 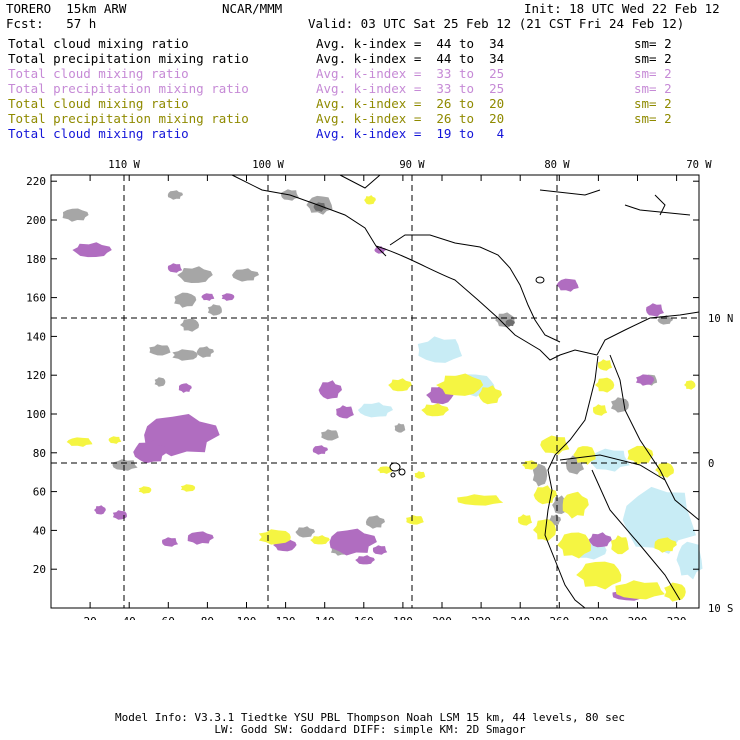 I want to click on x-tick-label: 280, so click(x=598, y=617).